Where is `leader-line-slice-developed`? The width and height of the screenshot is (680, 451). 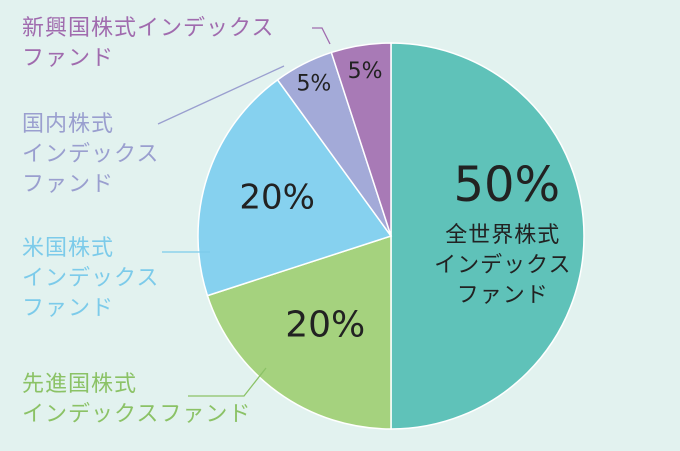
leader-line-slice-developed is located at coordinates (227, 382).